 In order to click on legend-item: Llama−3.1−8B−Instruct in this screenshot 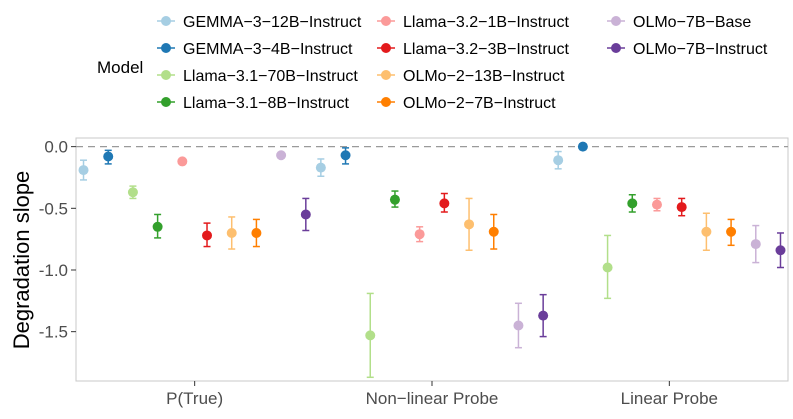, I will do `click(253, 103)`.